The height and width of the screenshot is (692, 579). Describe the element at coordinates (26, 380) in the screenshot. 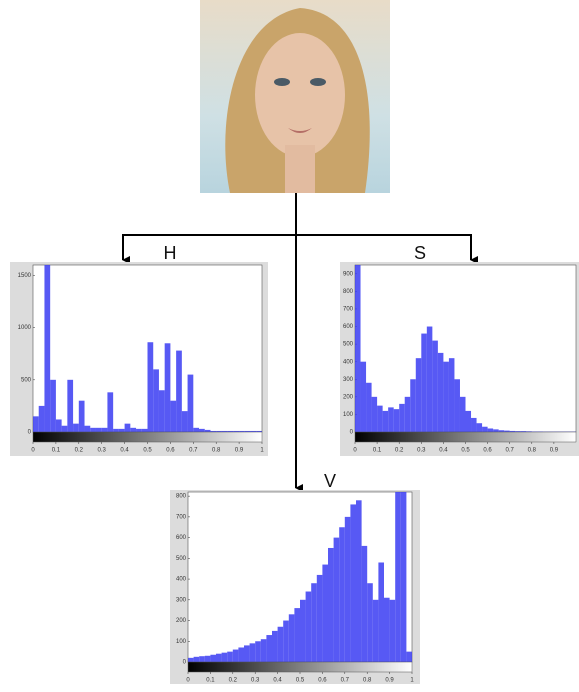

I see `y-tick-label: 500` at that location.